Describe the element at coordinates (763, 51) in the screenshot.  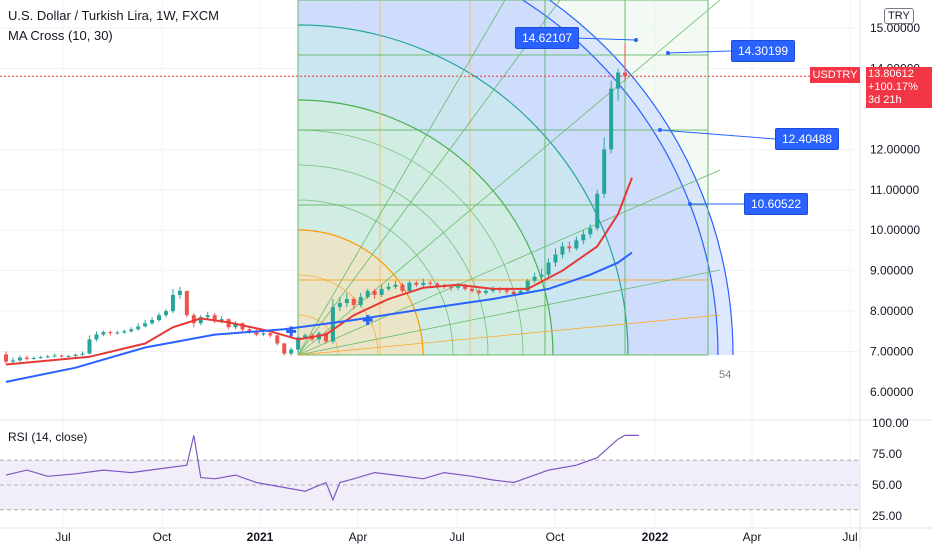
I see `price-callout-2: 14.30199` at that location.